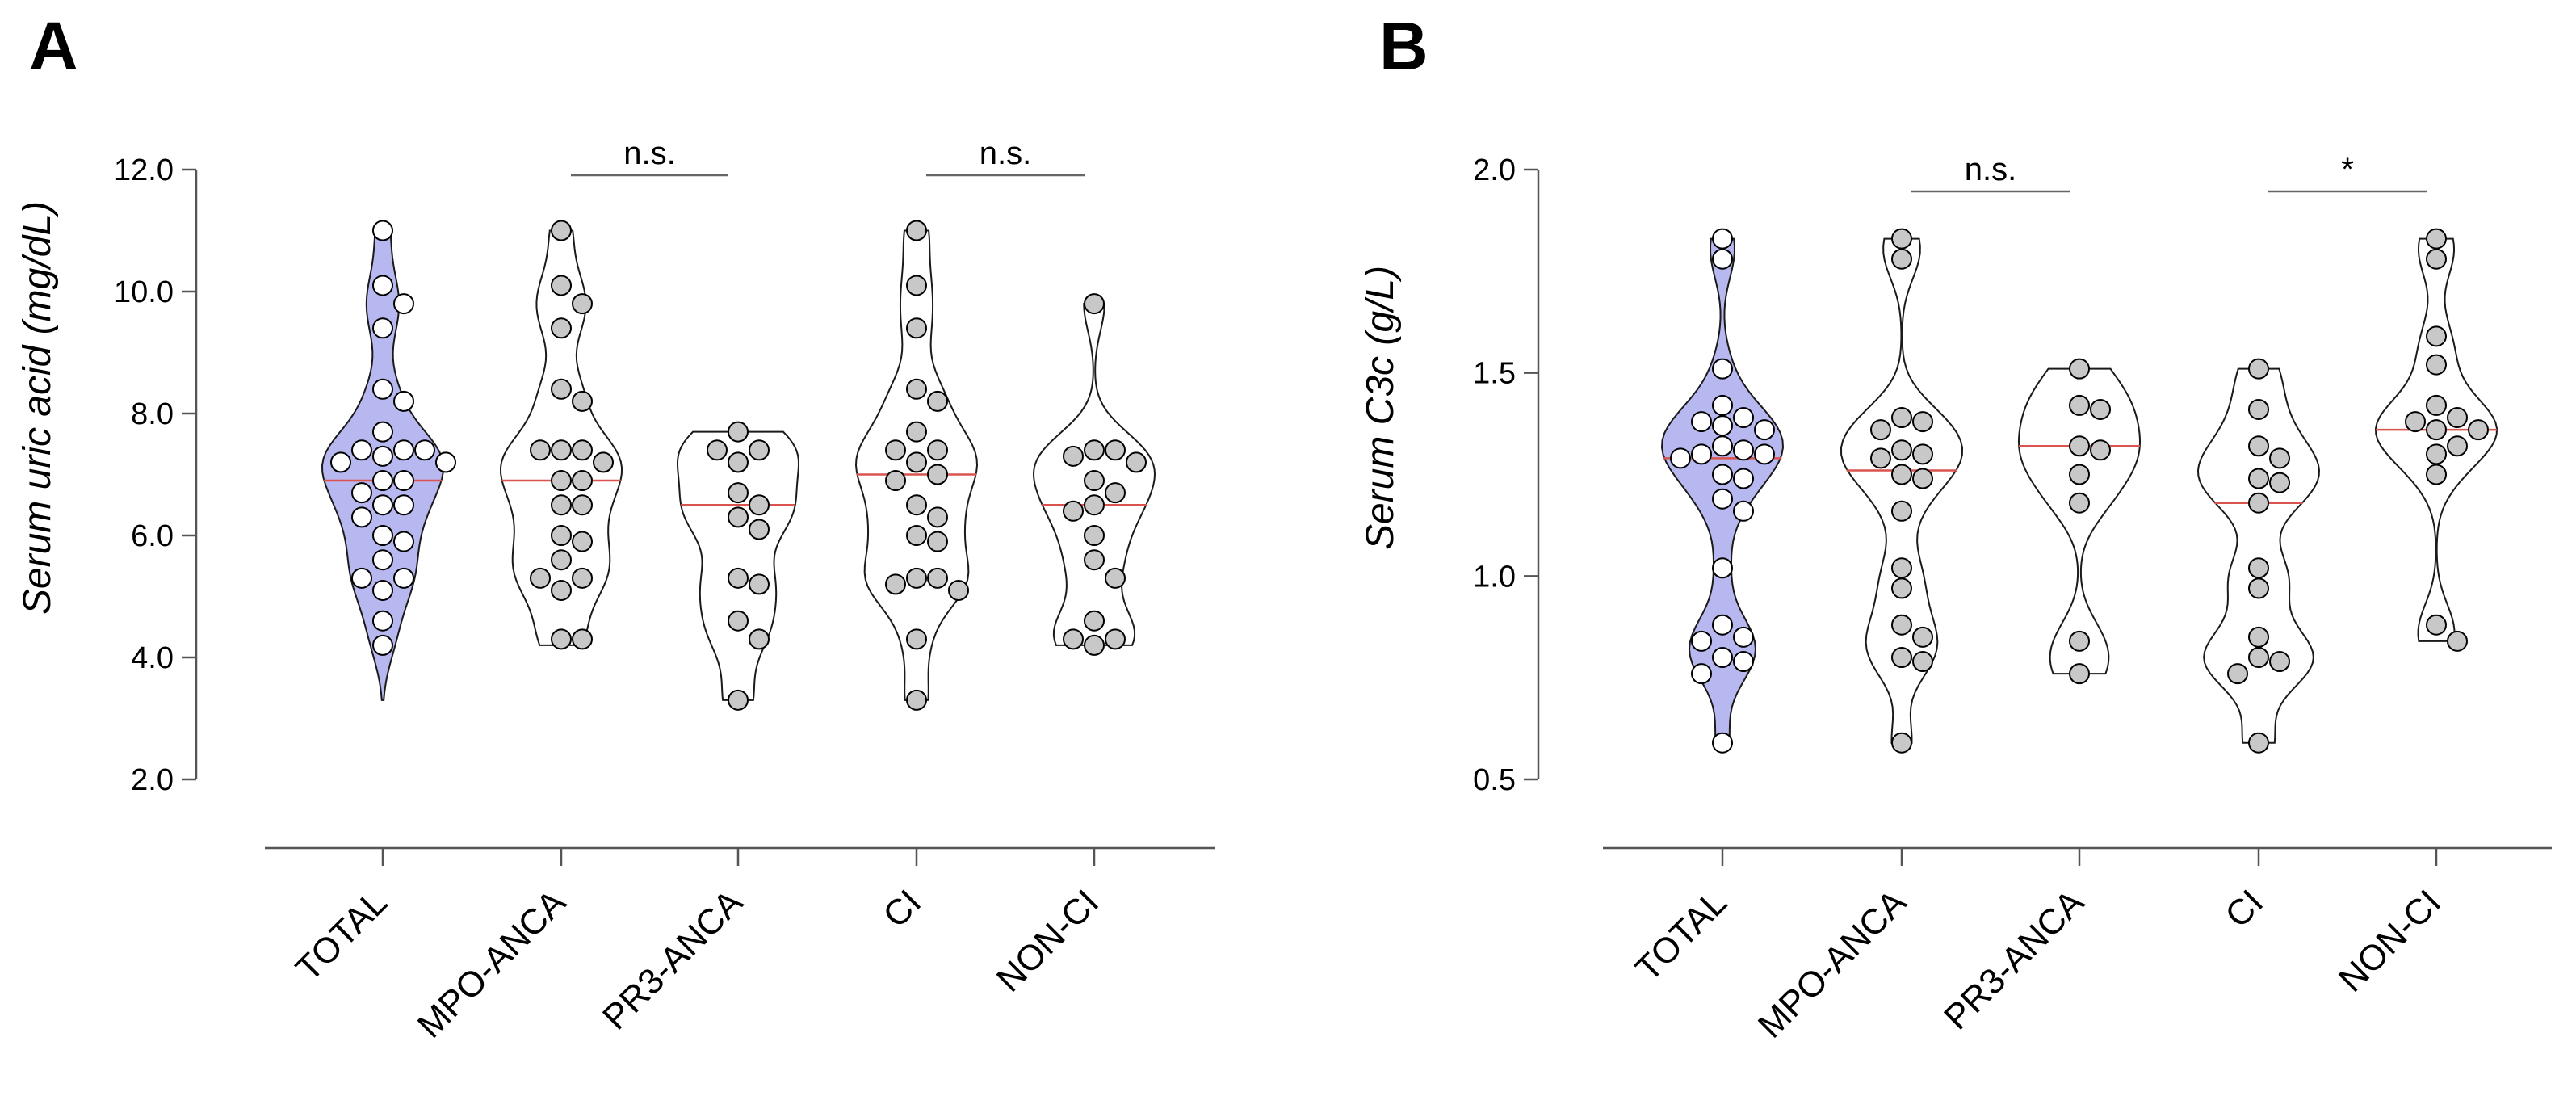 The width and height of the screenshot is (2576, 1096). What do you see at coordinates (37, 408) in the screenshot?
I see `y-axis-label-a: Serum uric acid (mg/dL)` at bounding box center [37, 408].